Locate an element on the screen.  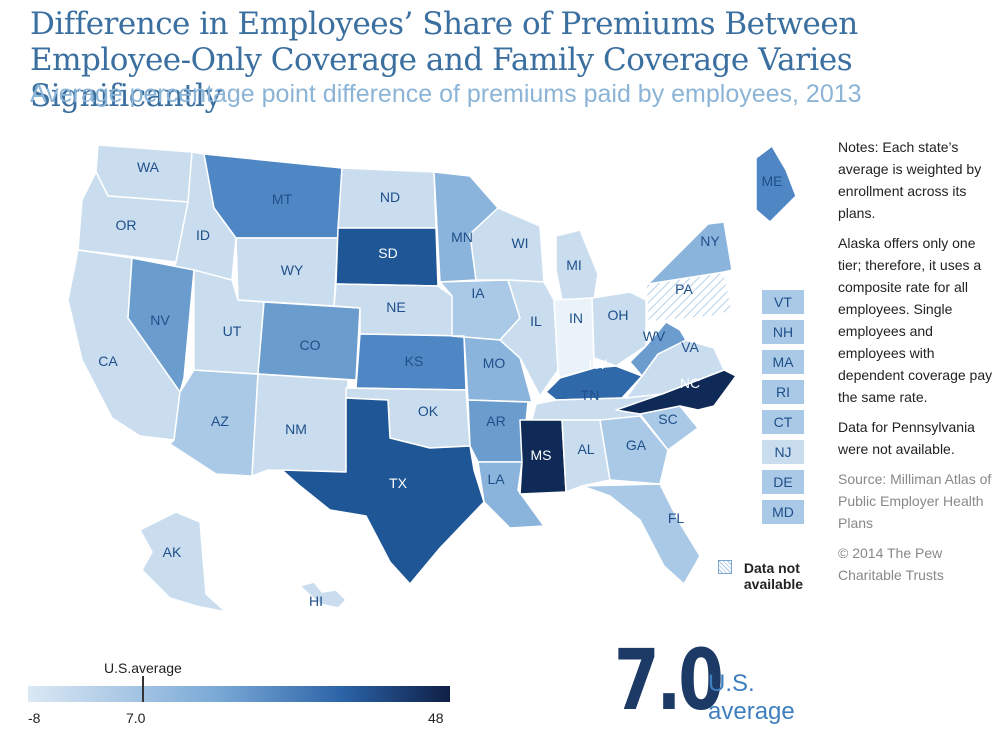
state-label-ms: MS is located at coordinates (541, 455).